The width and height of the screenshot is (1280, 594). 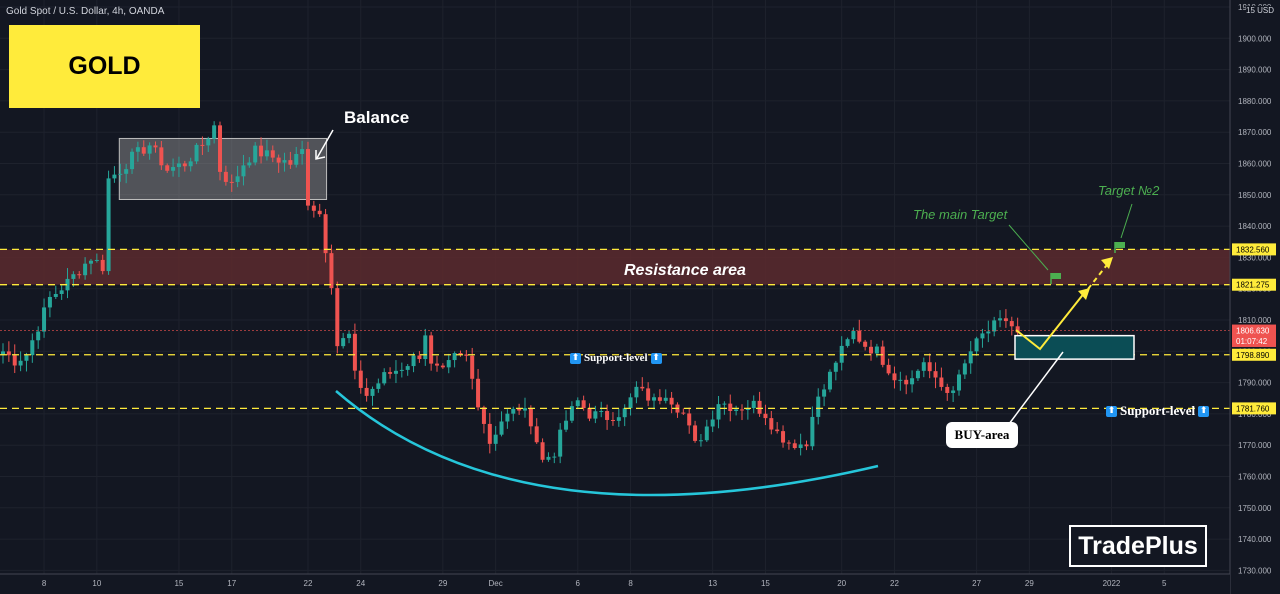 I want to click on price-axis-tick-label: 1870.000, so click(x=1255, y=132).